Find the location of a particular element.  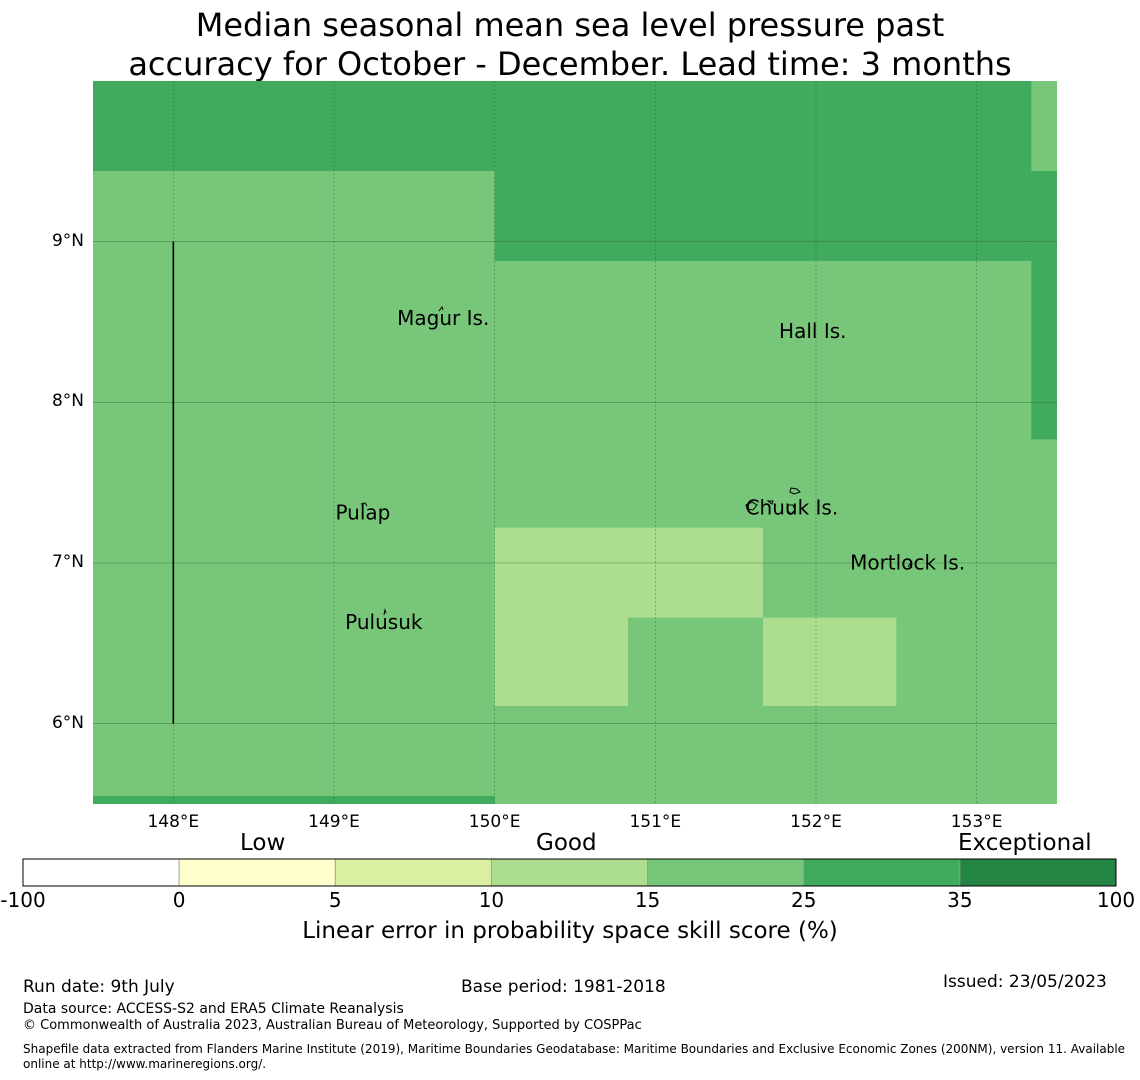

pulusuk-island-outline is located at coordinates (385, 612).